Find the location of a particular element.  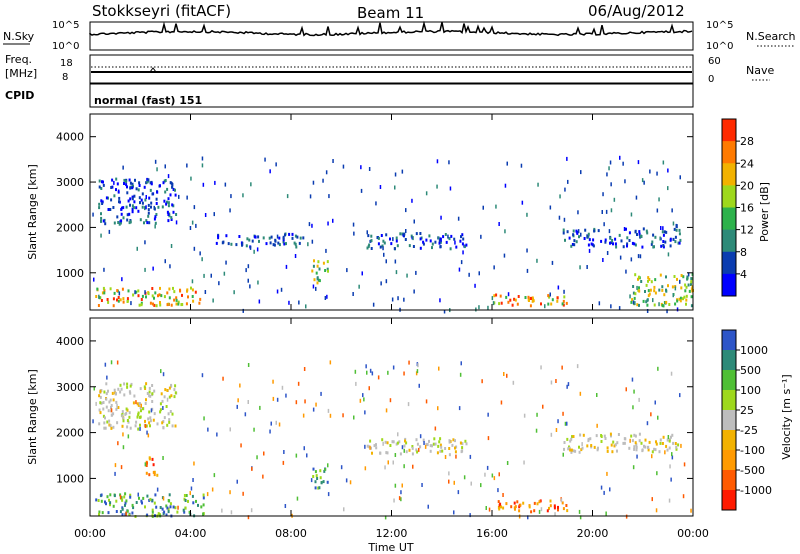

noise-right-tick-top: 10^5 is located at coordinates (719, 25).